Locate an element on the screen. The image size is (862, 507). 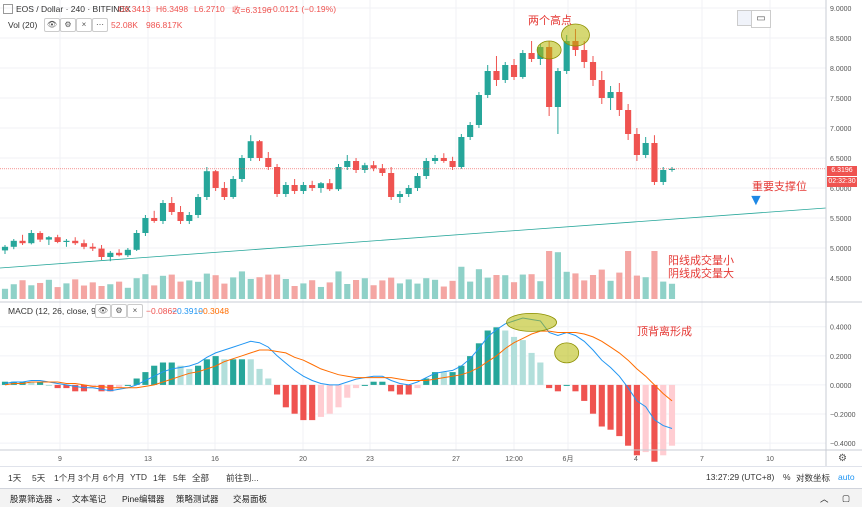
tab-strategy-tester: 策略测试器 is located at coordinates (197, 499).